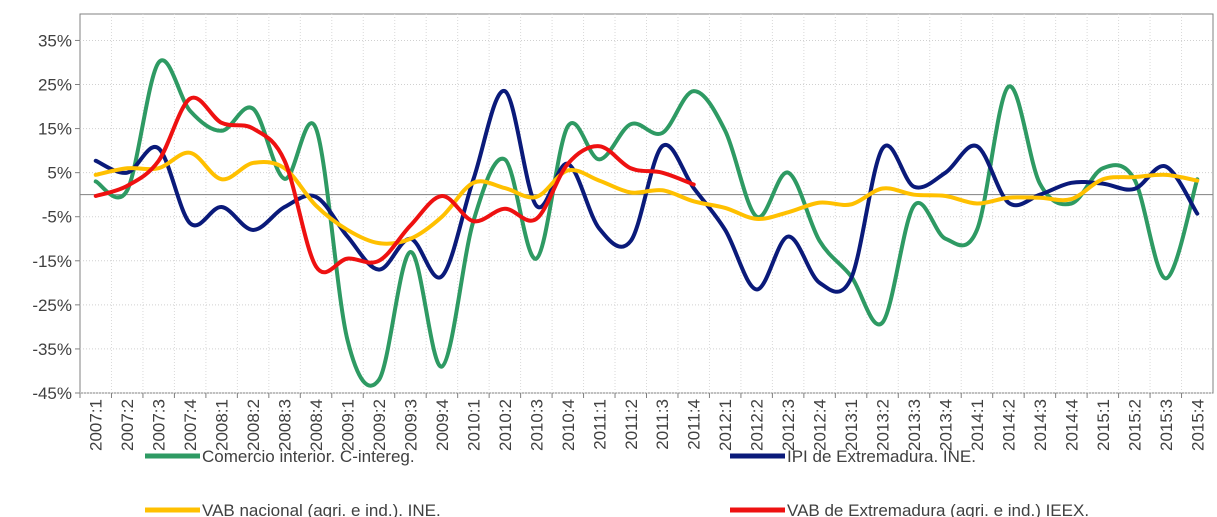 This screenshot has width=1217, height=517. Describe the element at coordinates (881, 456) in the screenshot. I see `legend-label: IPI de Extremadura. INE.` at that location.